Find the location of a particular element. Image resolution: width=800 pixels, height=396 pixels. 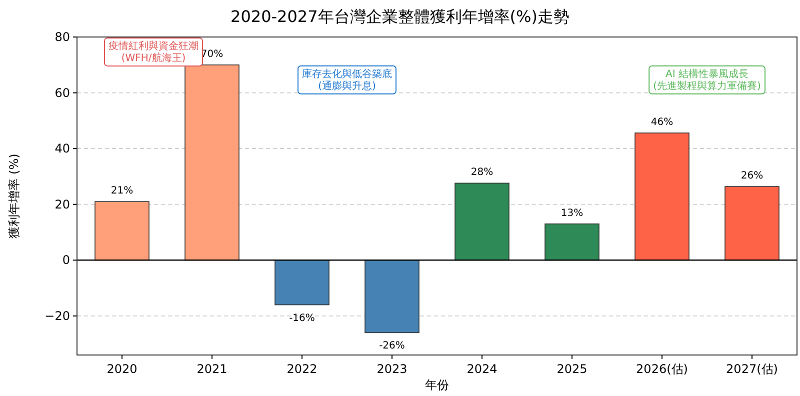

data-label: 28% is located at coordinates (482, 172).